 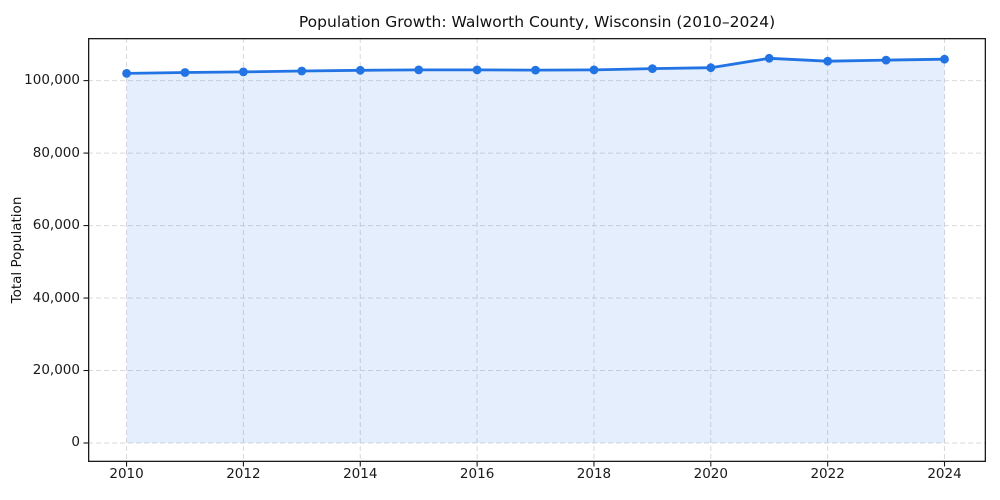 I want to click on x-tick-label: 2010, so click(x=126, y=474).